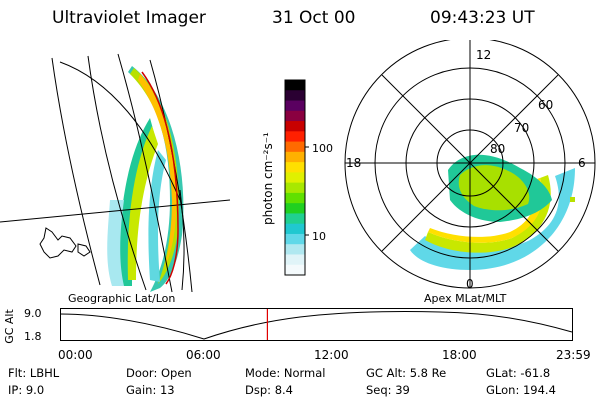 The width and height of the screenshot is (600, 400). What do you see at coordinates (498, 149) in the screenshot?
I see `lat-label-80: 80` at bounding box center [498, 149].